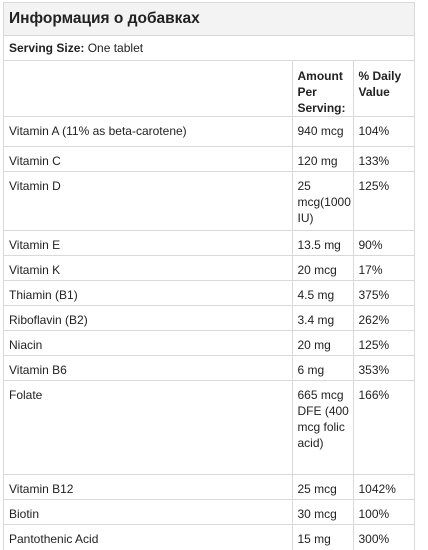 This screenshot has height=550, width=428. Describe the element at coordinates (115, 48) in the screenshot. I see `serving-size-value: One tablet` at that location.